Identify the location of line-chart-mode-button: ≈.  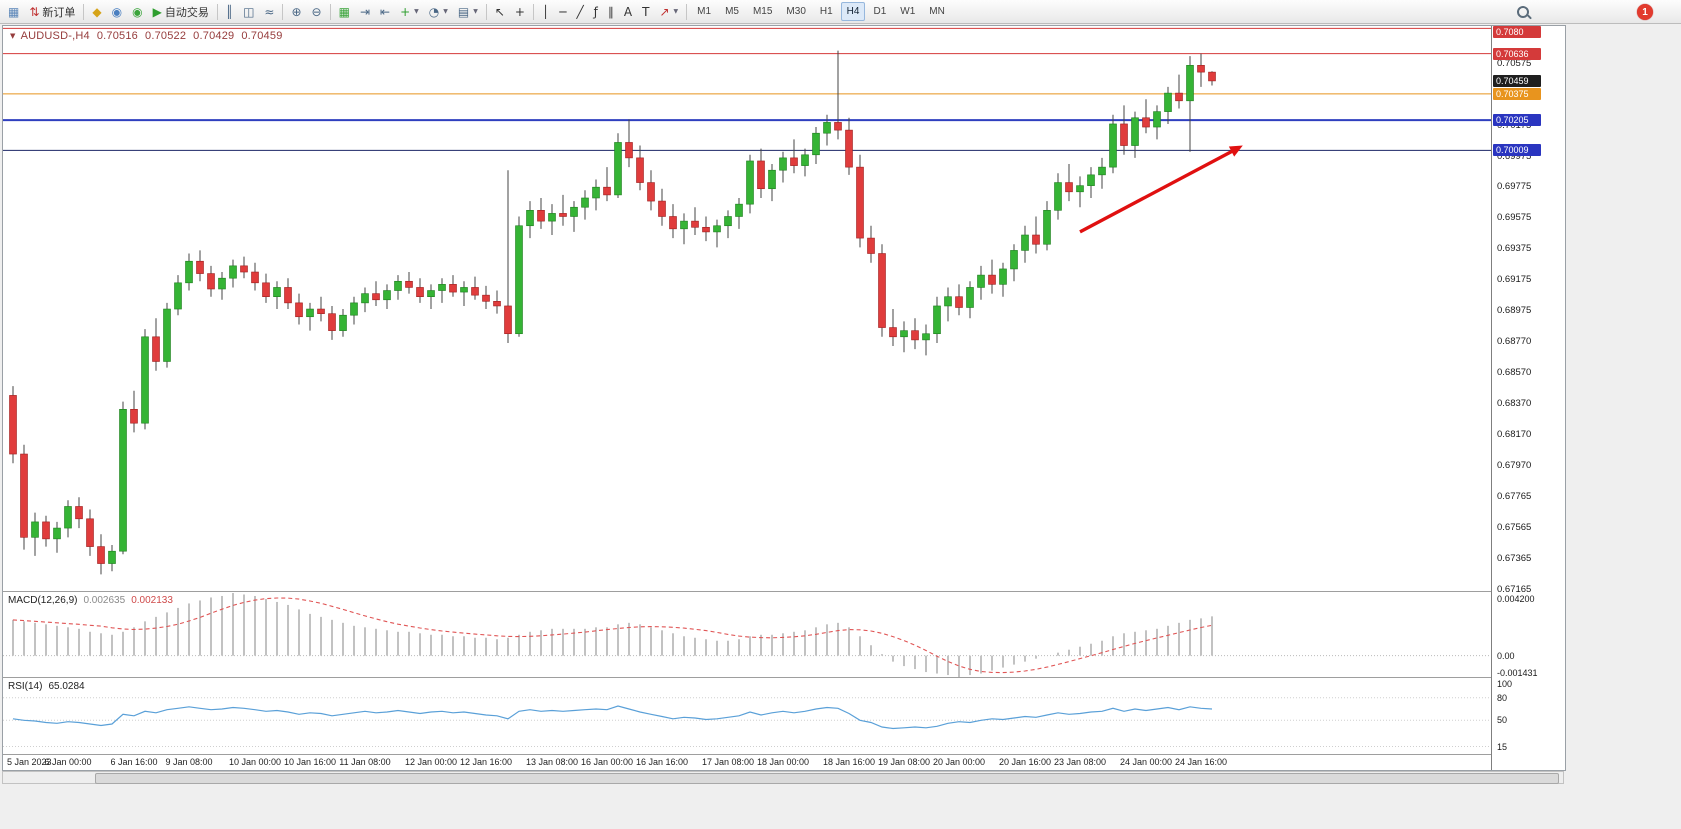
(269, 11).